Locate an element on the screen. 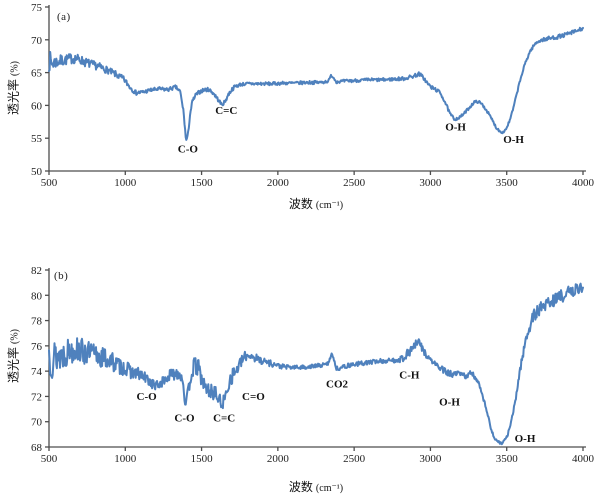  y-tick-label: 68 is located at coordinates (37, 448).